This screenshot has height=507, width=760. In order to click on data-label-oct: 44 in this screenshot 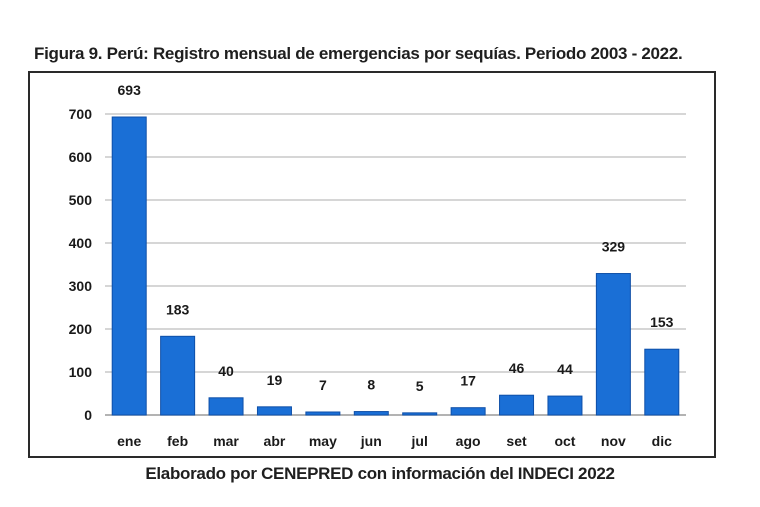, I will do `click(565, 369)`.